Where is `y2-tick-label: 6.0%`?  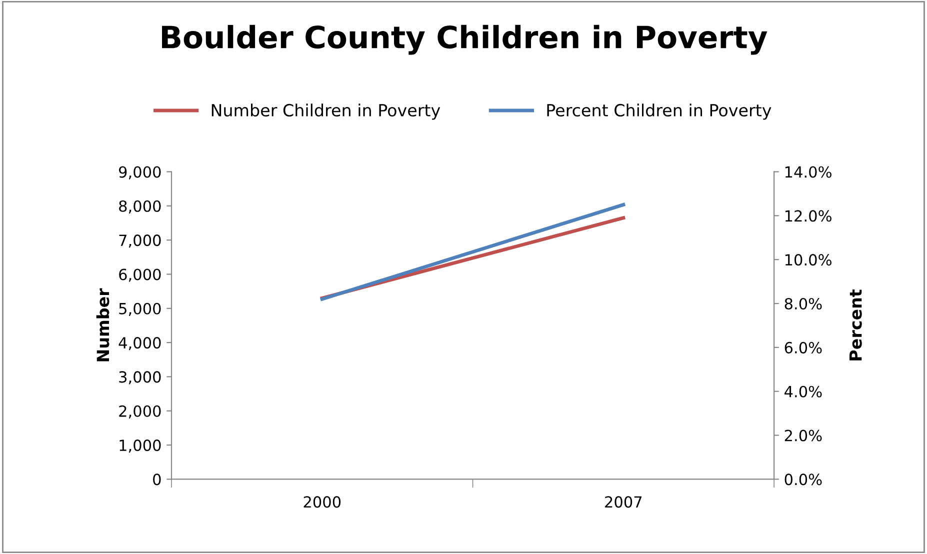
y2-tick-label: 6.0% is located at coordinates (803, 348).